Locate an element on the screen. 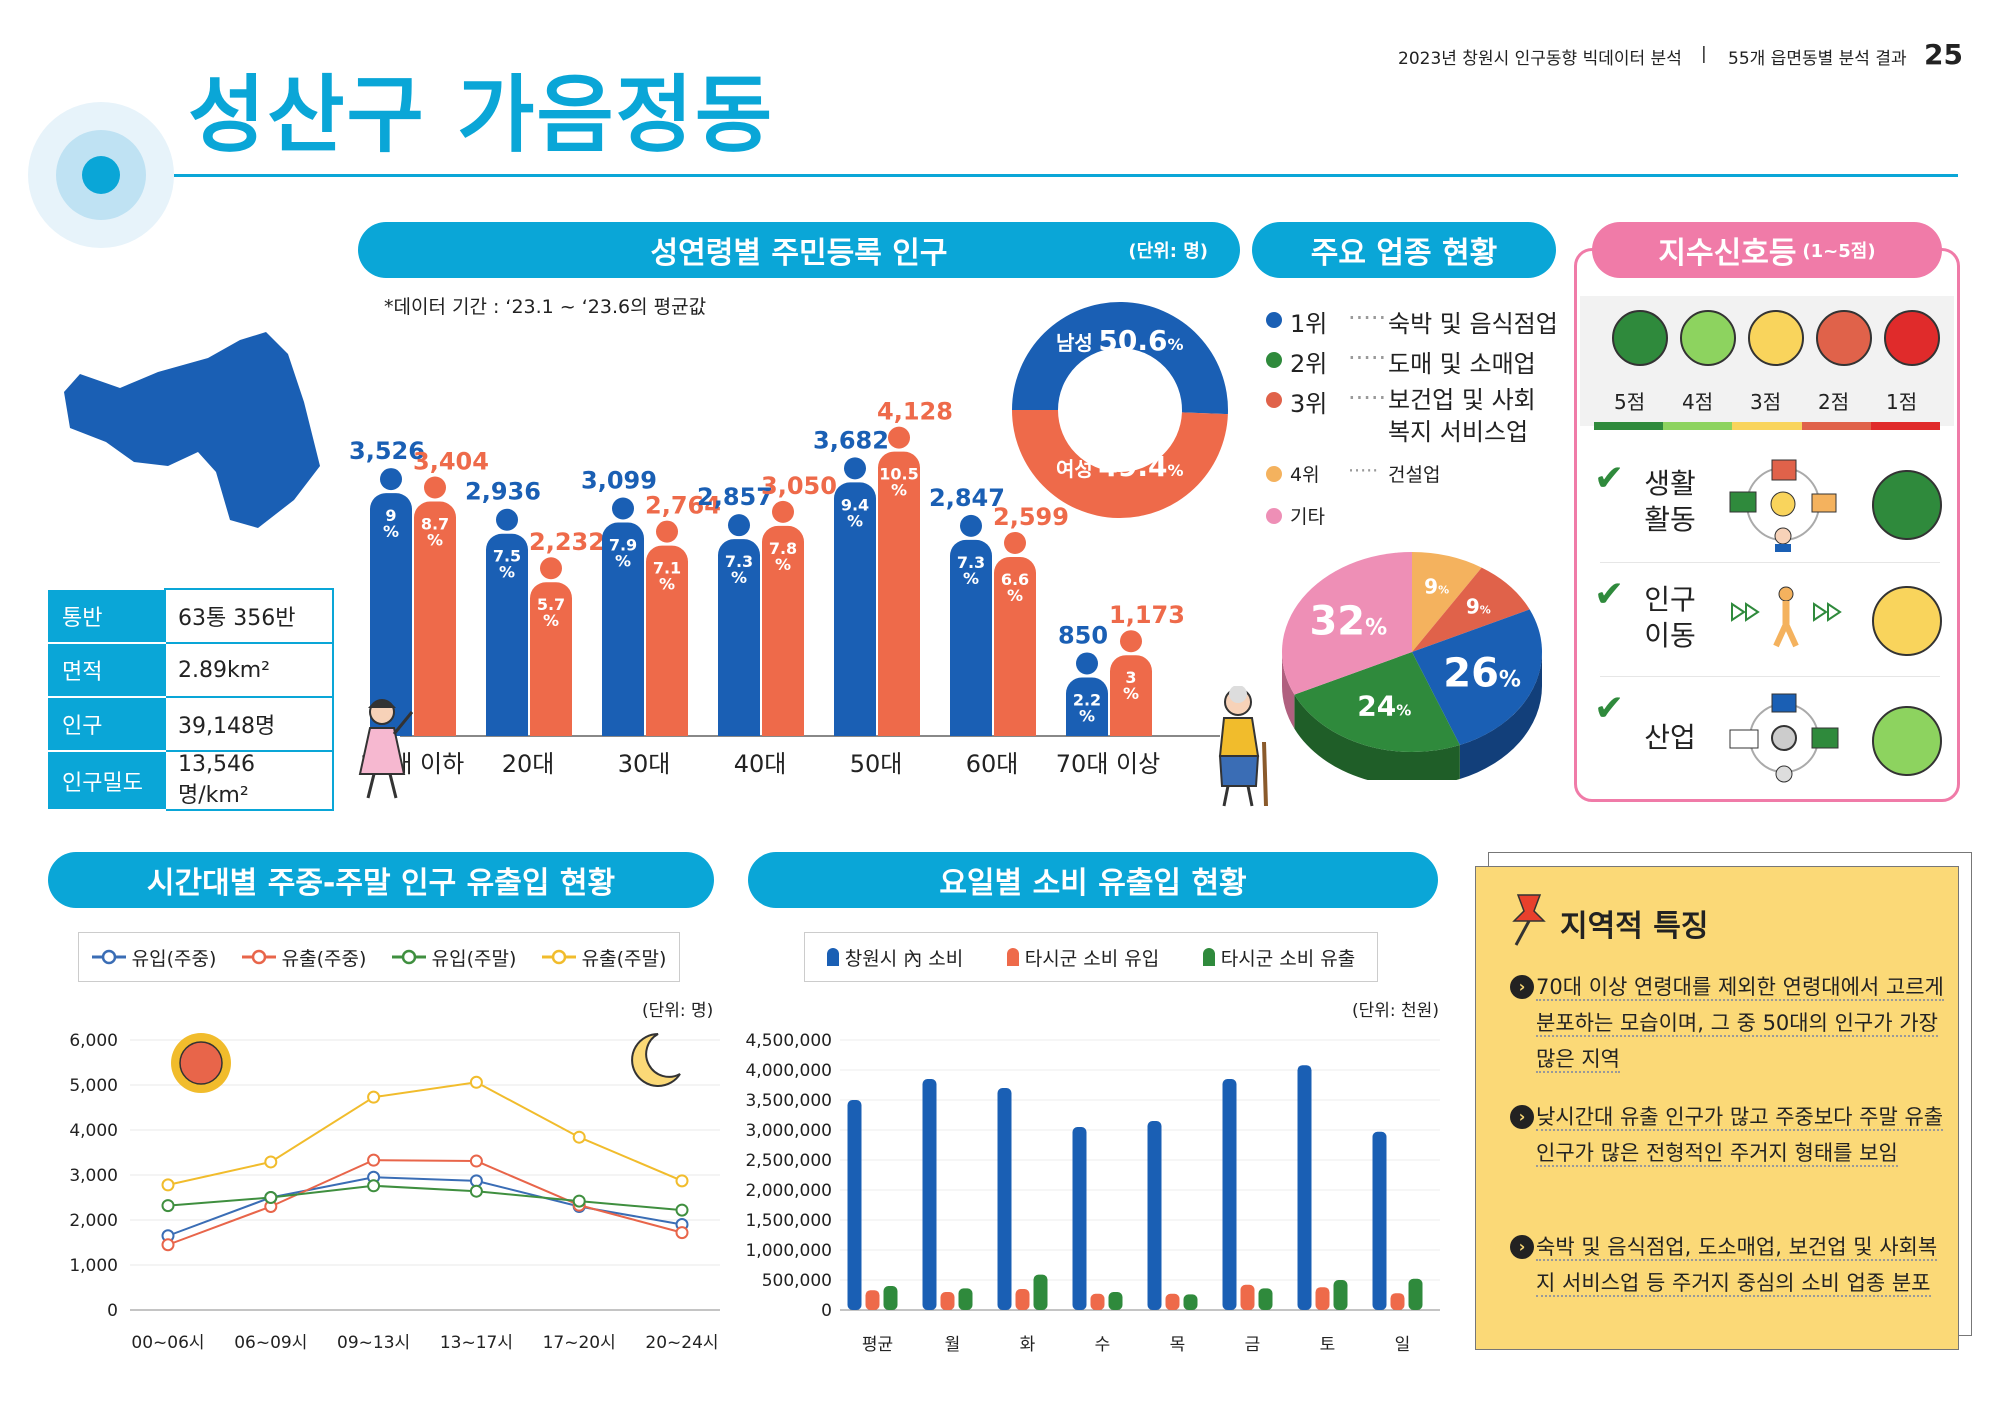 This screenshot has width=2000, height=1414. info-key: 통반 is located at coordinates (107, 616).